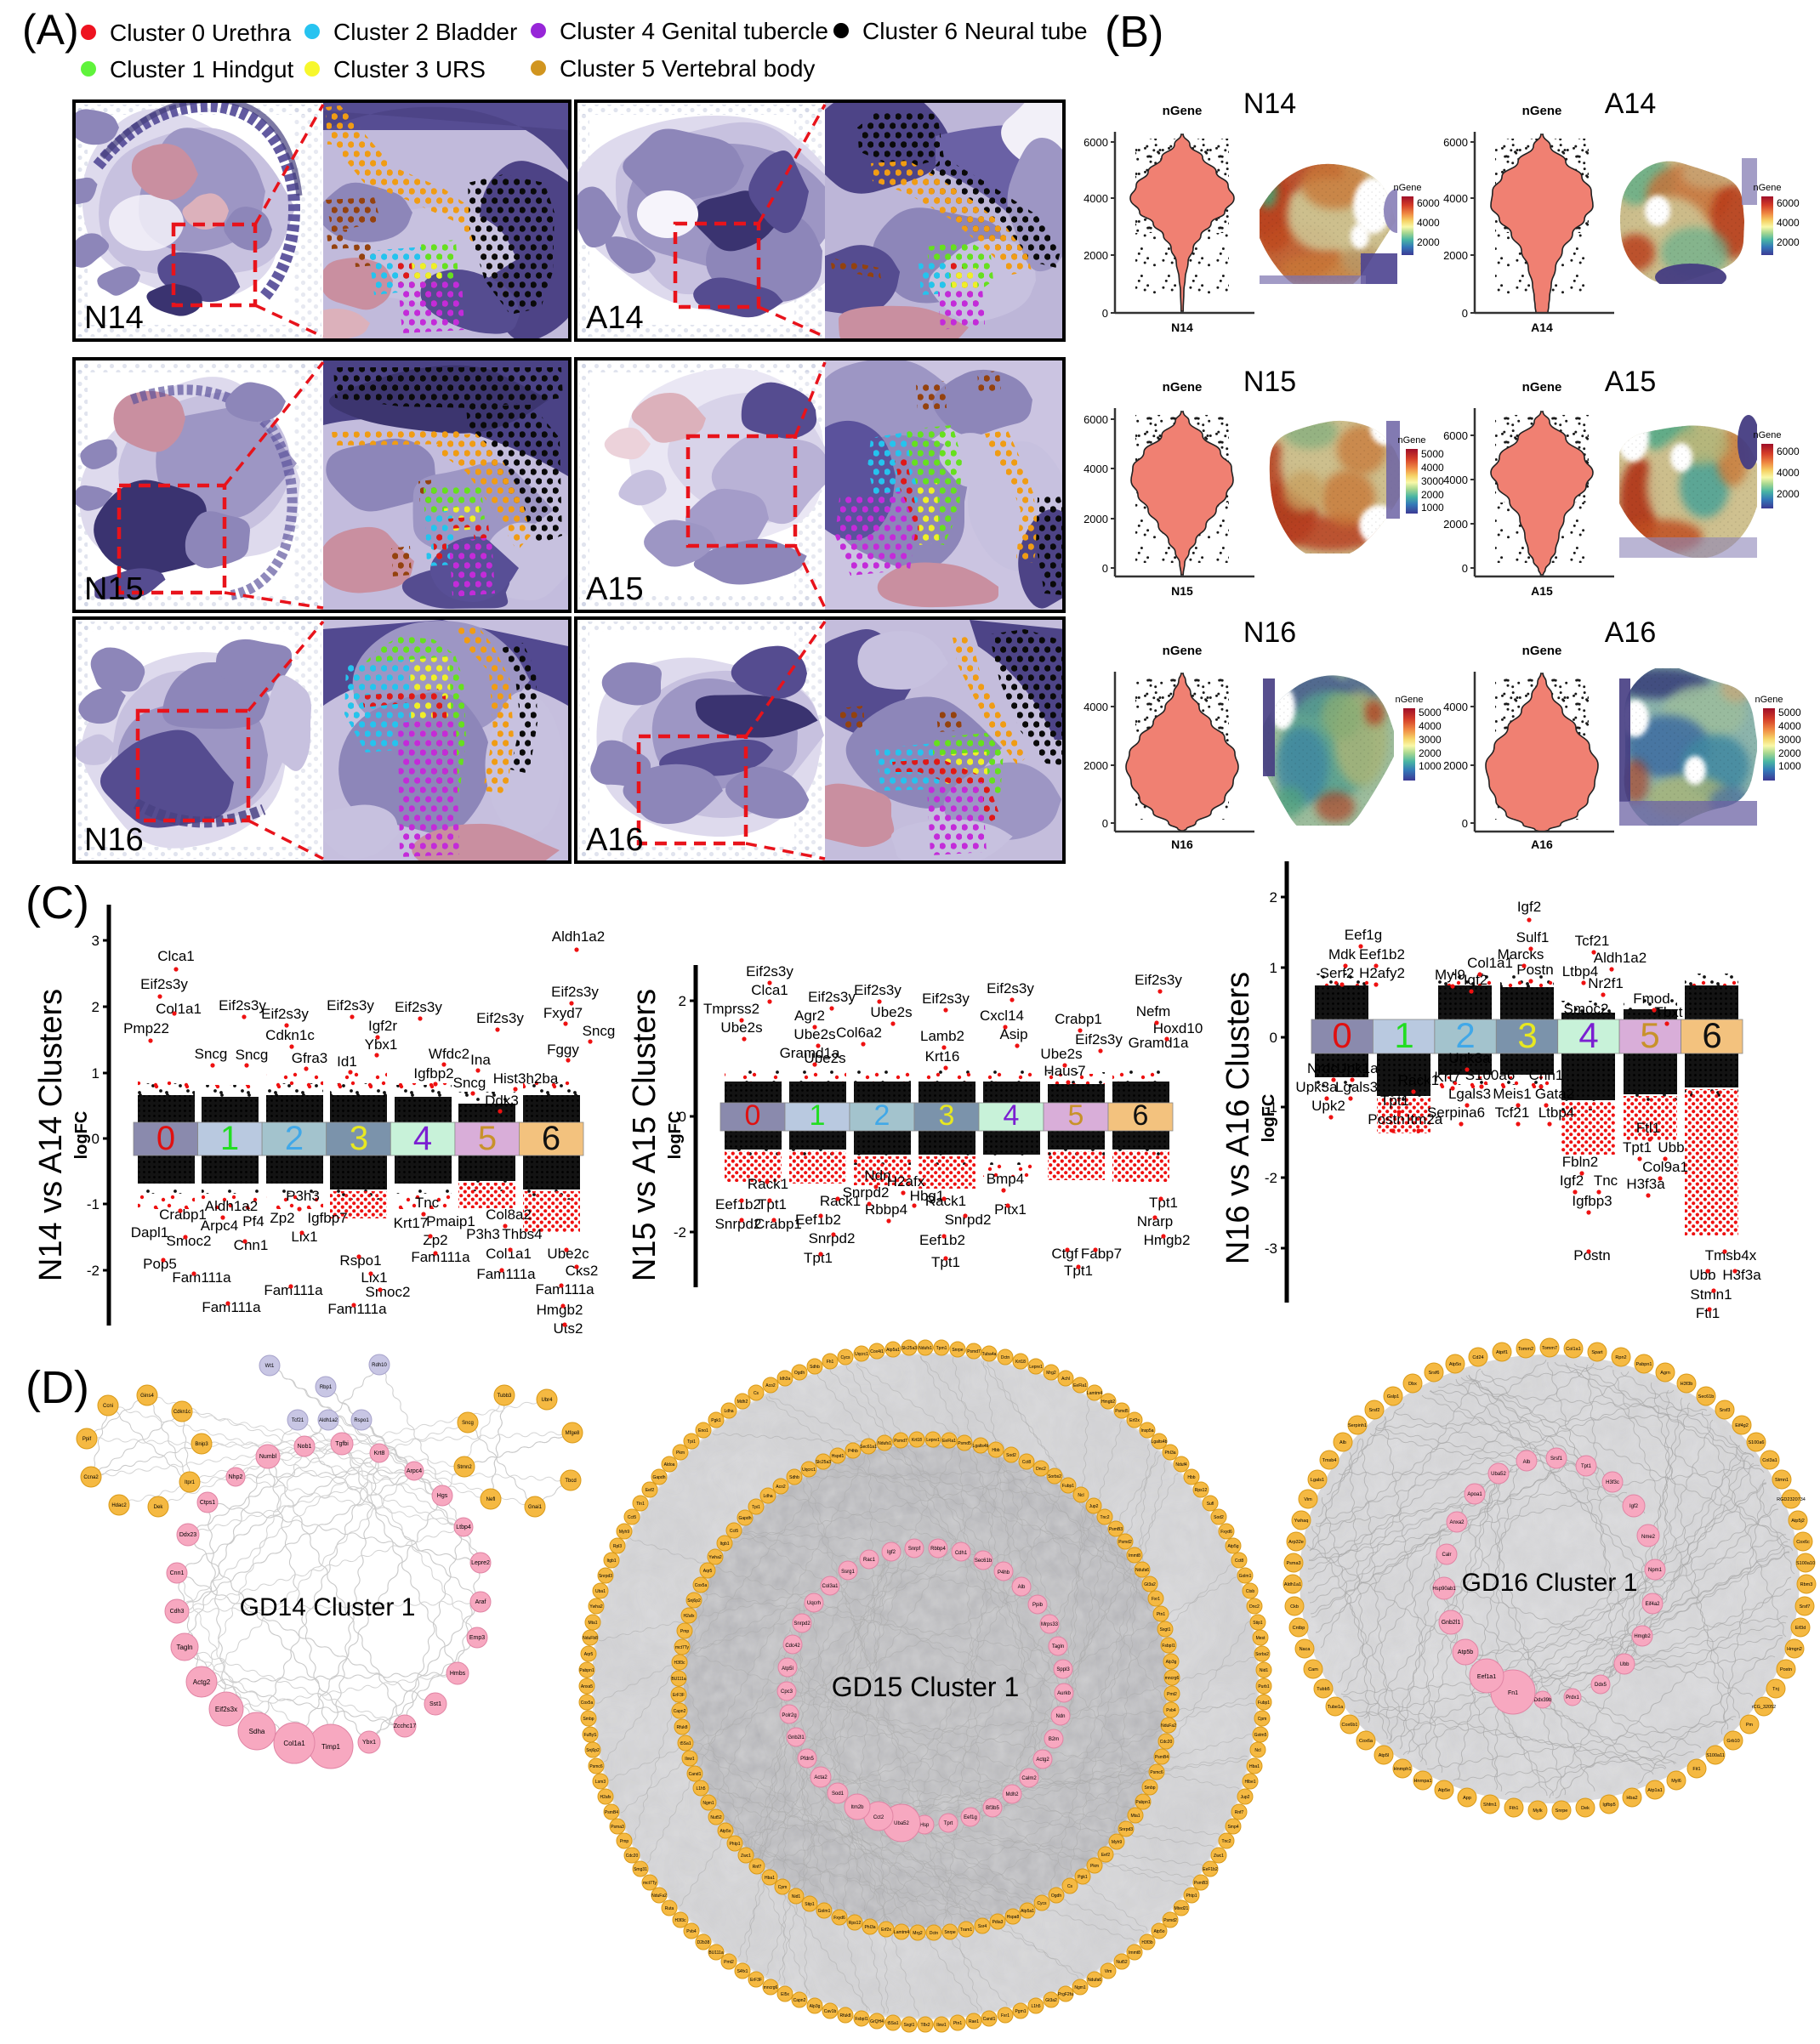  What do you see at coordinates (942, 2026) in the screenshot?
I see `svg-text: Ilxw1` at bounding box center [942, 2026].